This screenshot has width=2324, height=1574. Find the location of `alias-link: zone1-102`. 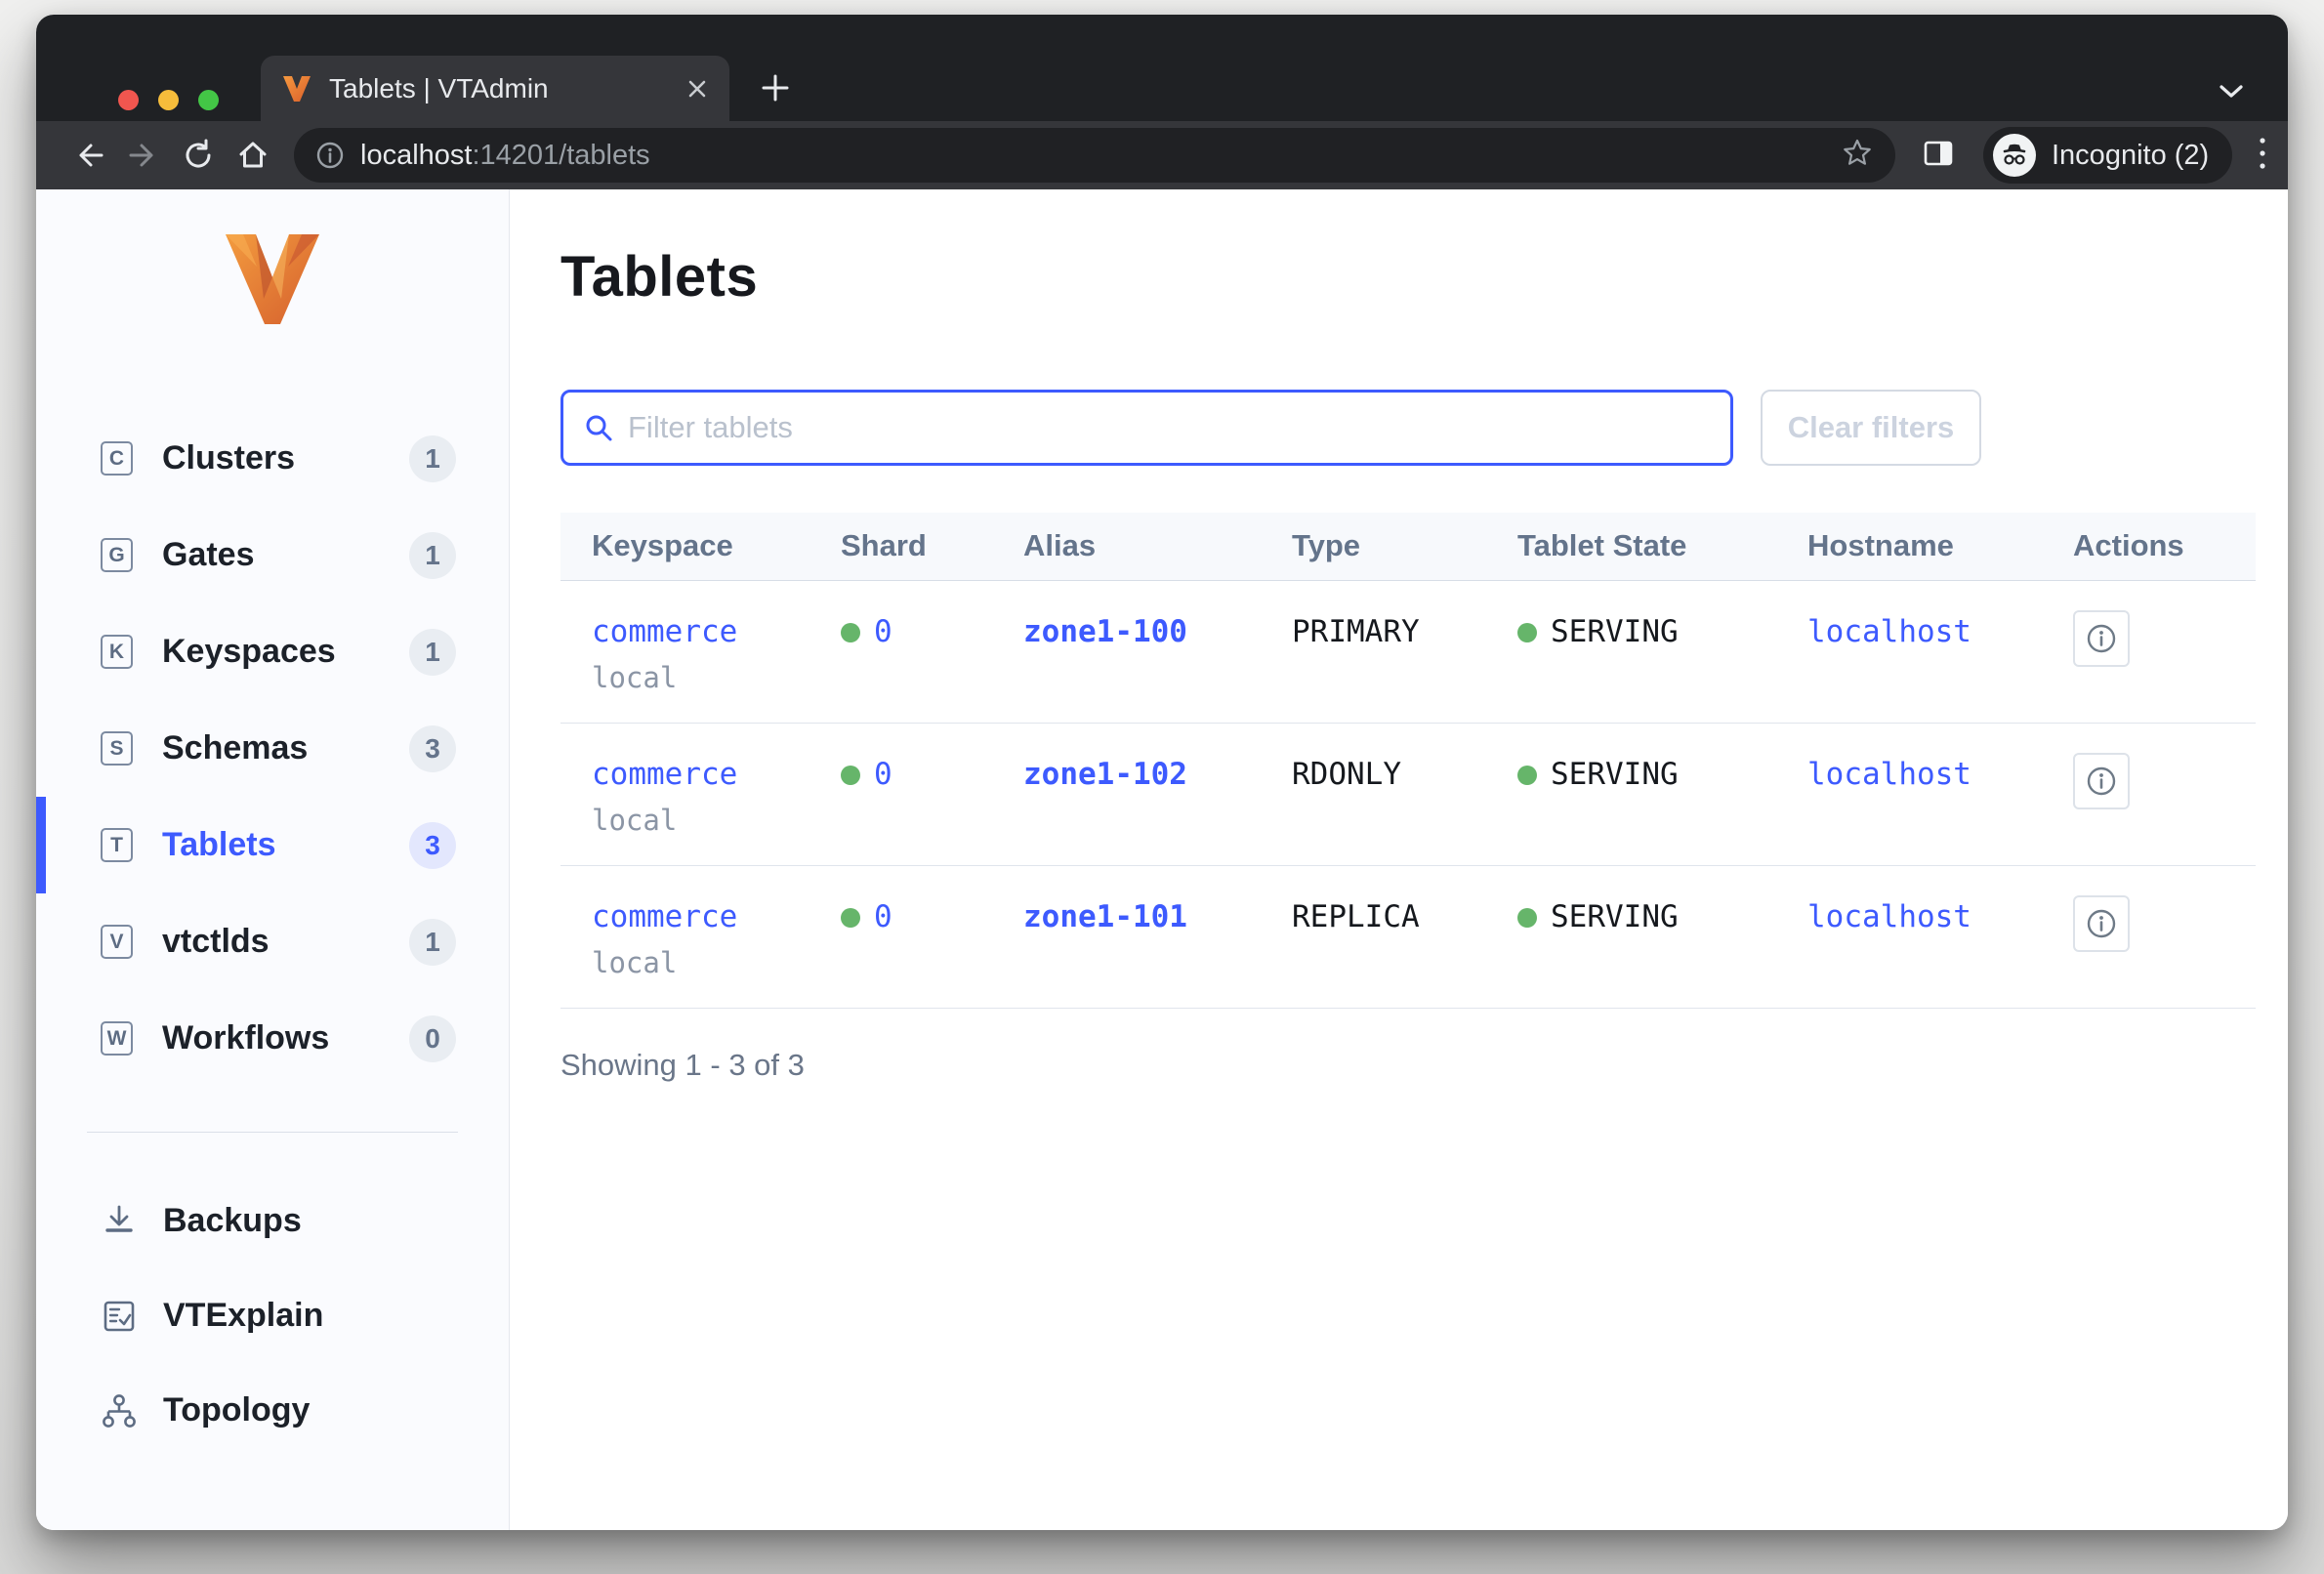

alias-link: zone1-102 is located at coordinates (1105, 774).